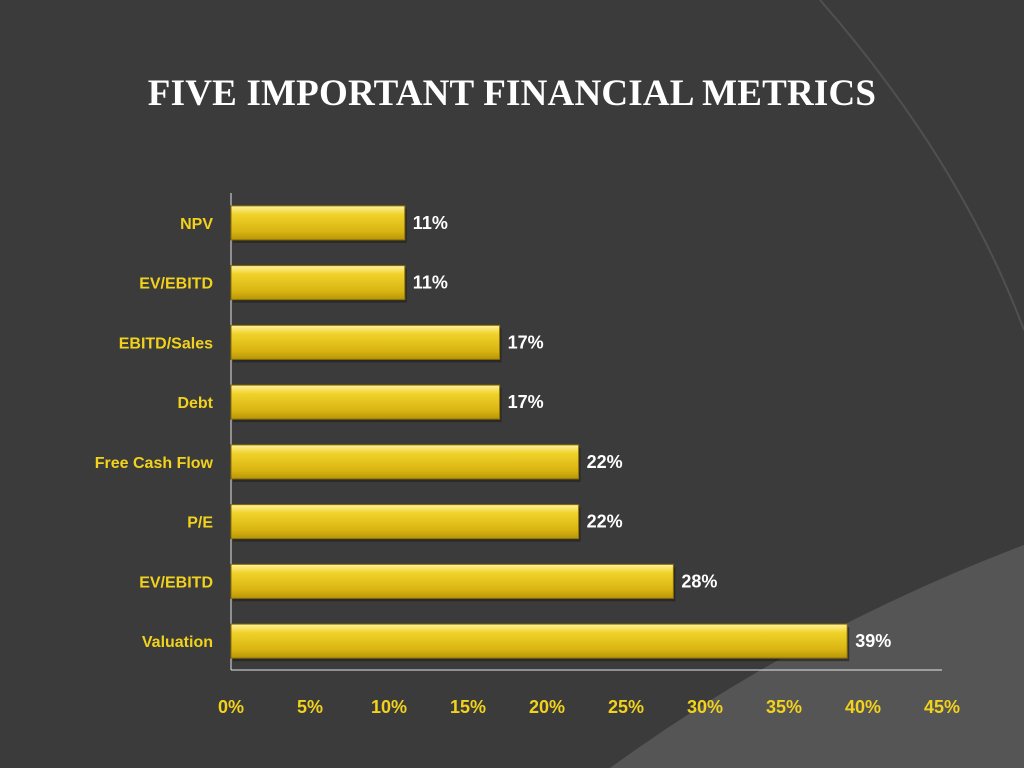  Describe the element at coordinates (468, 707) in the screenshot. I see `x-tick-label: 15%` at that location.